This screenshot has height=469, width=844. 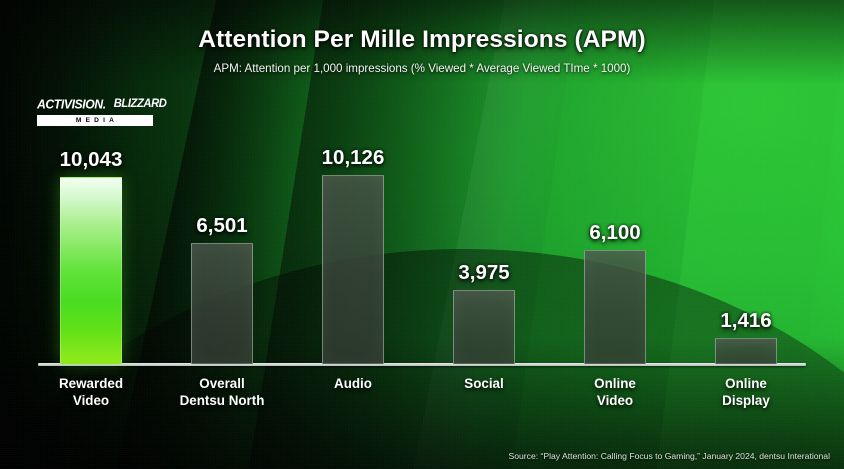 I want to click on chart-bar-group: 3,975 Social, so click(x=484, y=326).